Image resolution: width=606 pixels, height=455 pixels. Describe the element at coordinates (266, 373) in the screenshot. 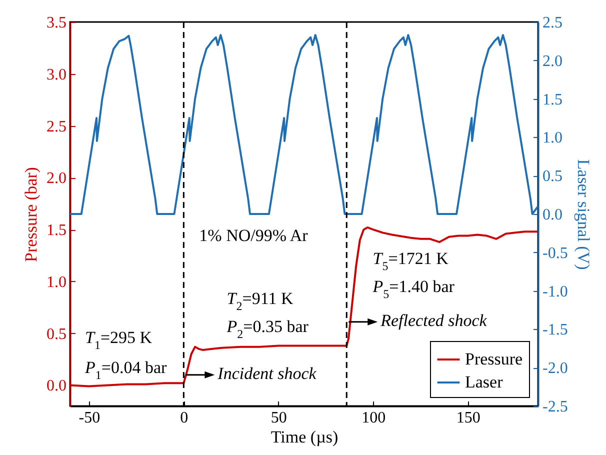

I see `annotation: Incident shock` at that location.